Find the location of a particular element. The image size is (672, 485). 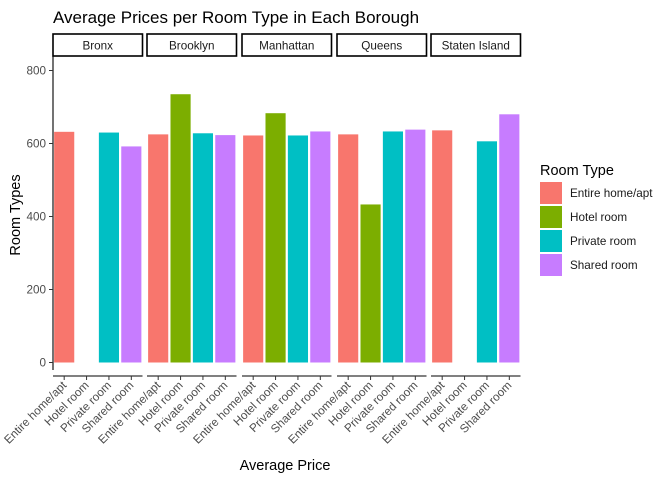

facet-strip-queens is located at coordinates (382, 45).